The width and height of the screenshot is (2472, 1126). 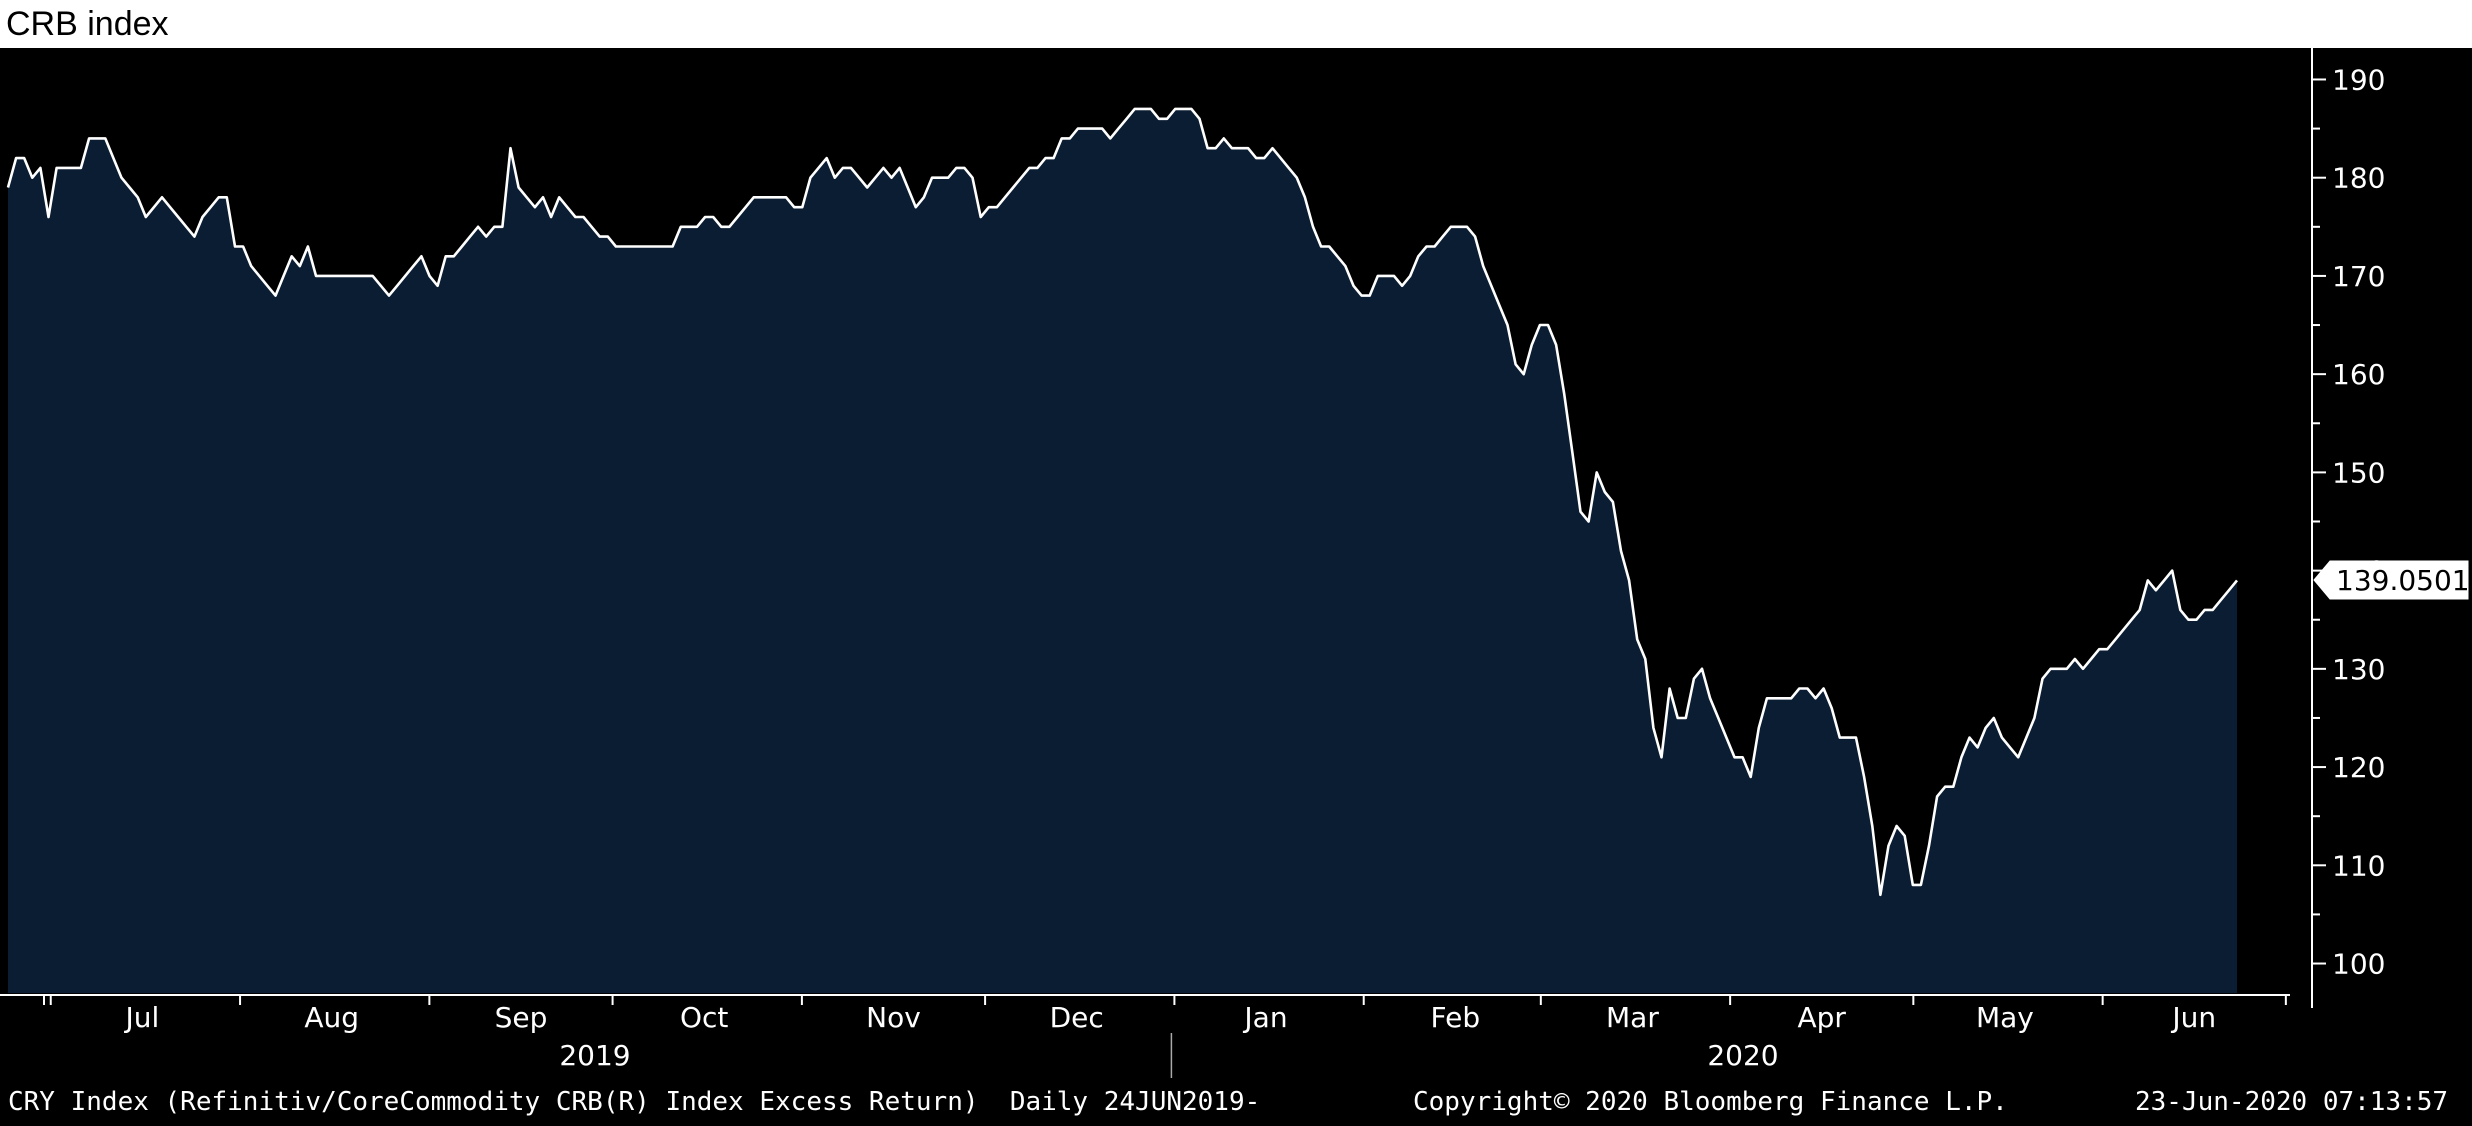 What do you see at coordinates (1710, 1102) in the screenshot?
I see `footer-copyright: Copyright© 2020 Bloomberg Finance L.P.` at bounding box center [1710, 1102].